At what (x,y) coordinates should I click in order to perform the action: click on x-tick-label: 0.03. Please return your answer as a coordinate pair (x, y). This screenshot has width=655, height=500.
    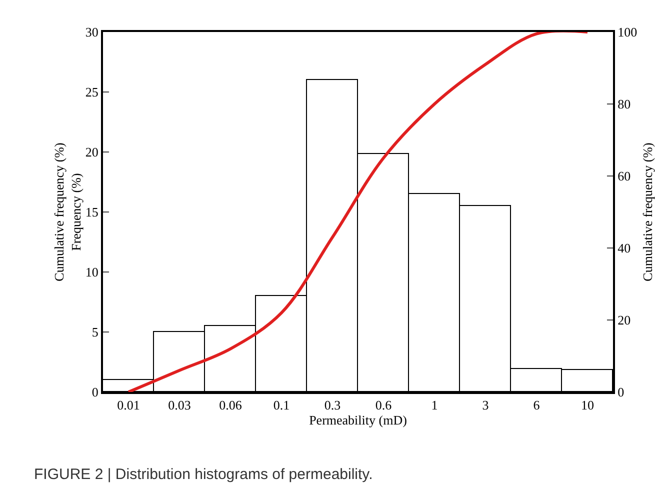
    Looking at the image, I should click on (179, 405).